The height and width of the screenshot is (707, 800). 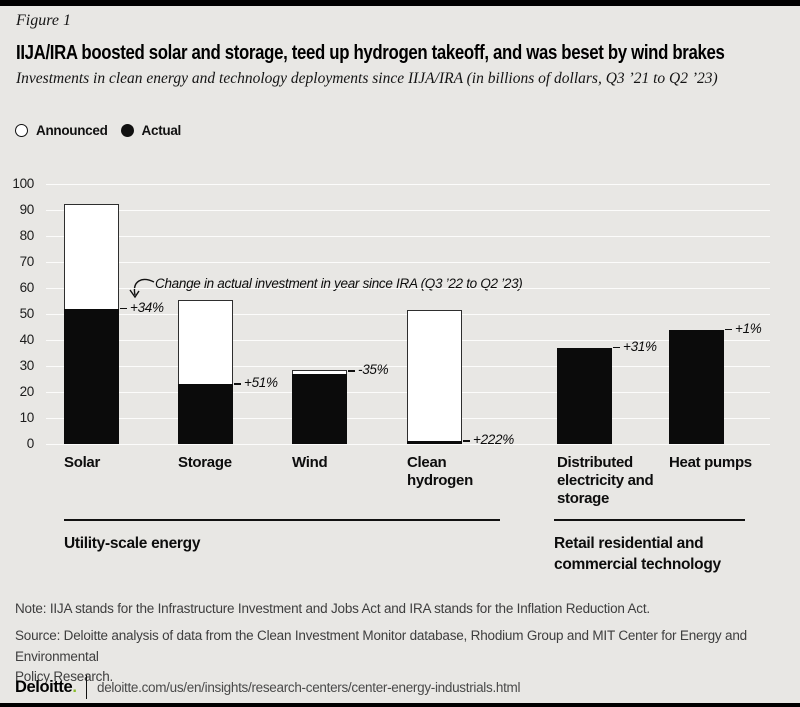 I want to click on bottom-border-bar, so click(x=400, y=705).